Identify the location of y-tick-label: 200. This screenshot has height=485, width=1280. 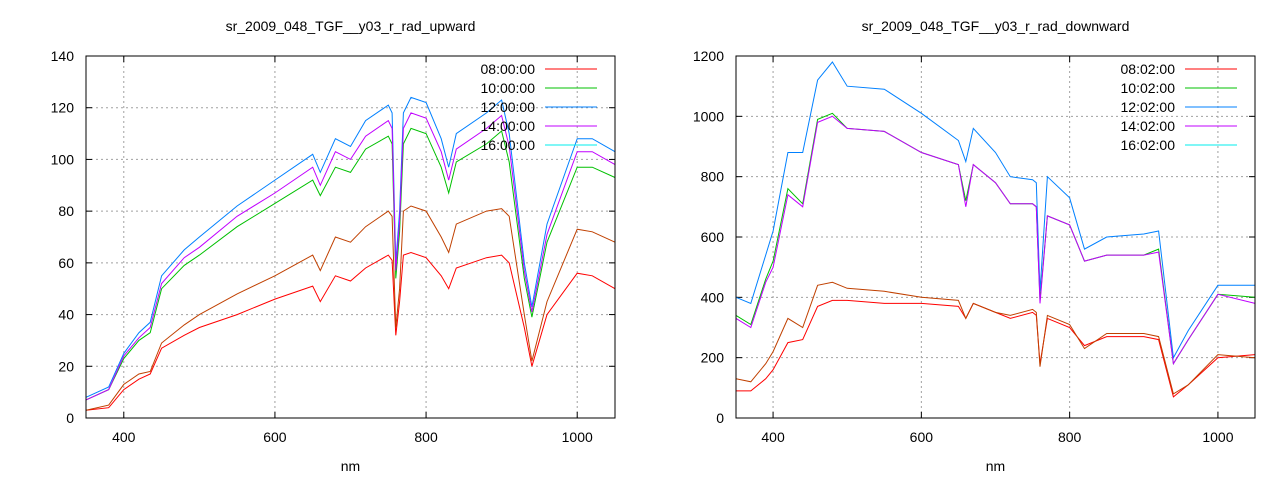
(713, 358).